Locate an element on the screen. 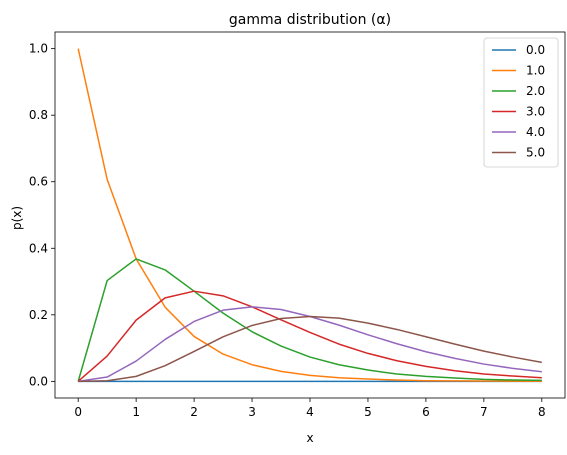 The height and width of the screenshot is (455, 567). x-tick-label: 2 is located at coordinates (194, 412).